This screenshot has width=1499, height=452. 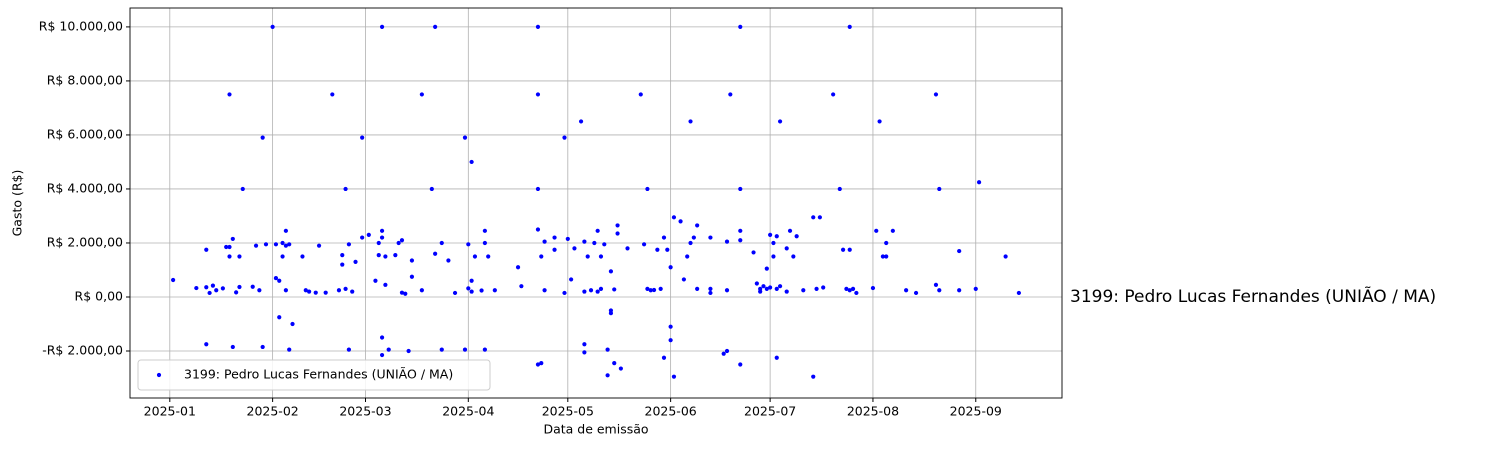 I want to click on x-tick-label: 2025-07, so click(x=770, y=411).